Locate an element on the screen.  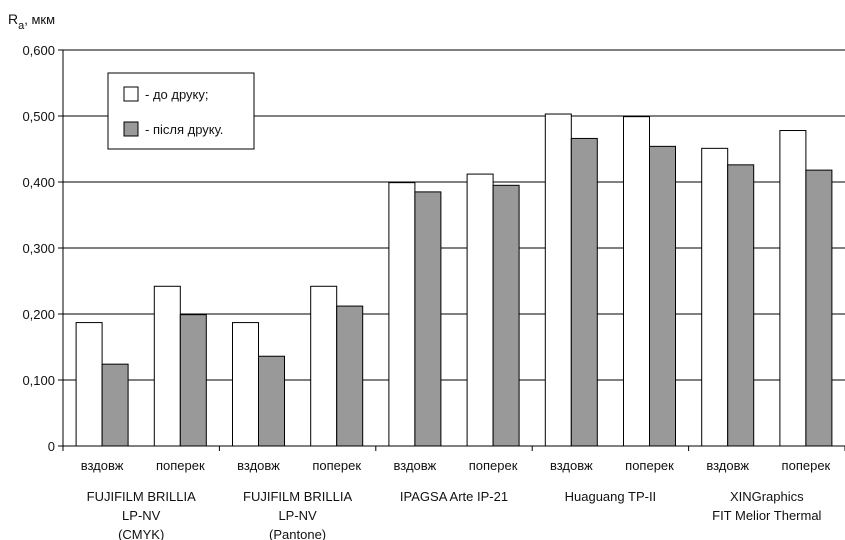
x-group-label: FIT Melior Thermal is located at coordinates (766, 515).